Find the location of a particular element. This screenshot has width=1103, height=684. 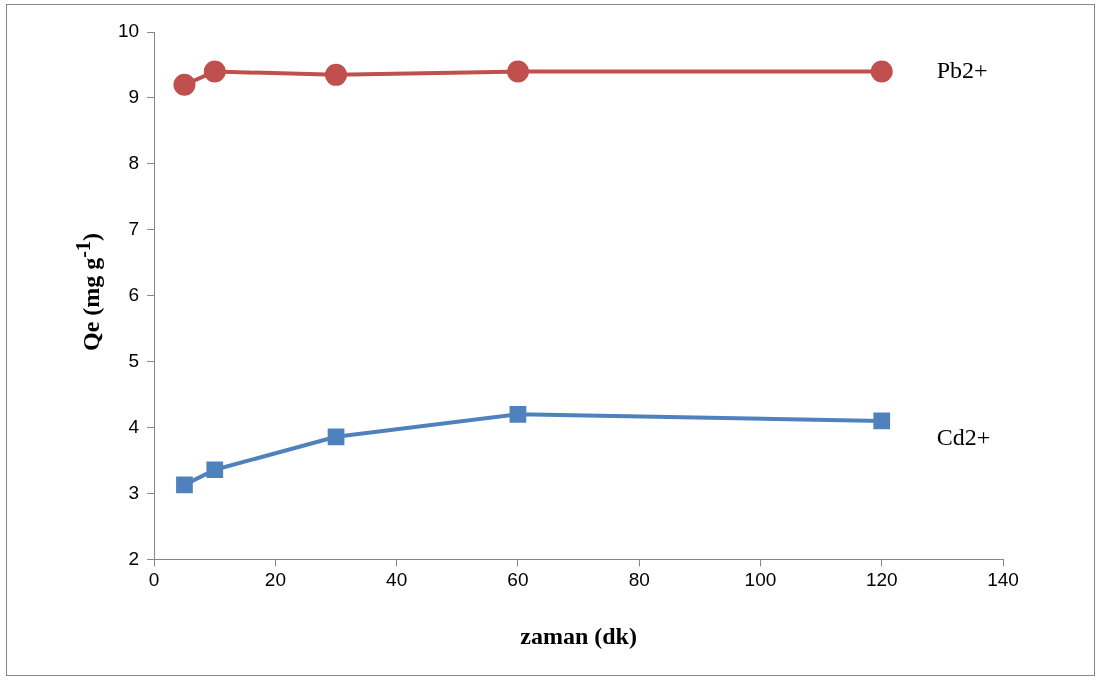

text: Cd2+ is located at coordinates (963, 437).